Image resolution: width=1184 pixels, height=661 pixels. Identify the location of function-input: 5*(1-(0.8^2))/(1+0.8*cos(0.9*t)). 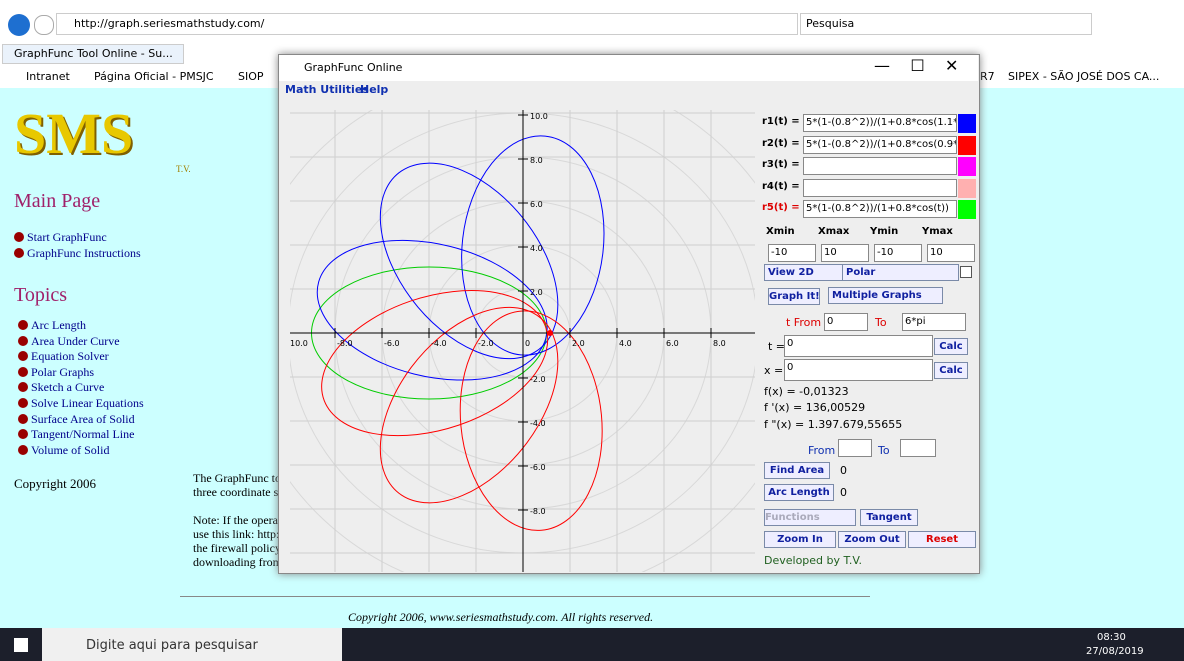
(880, 144).